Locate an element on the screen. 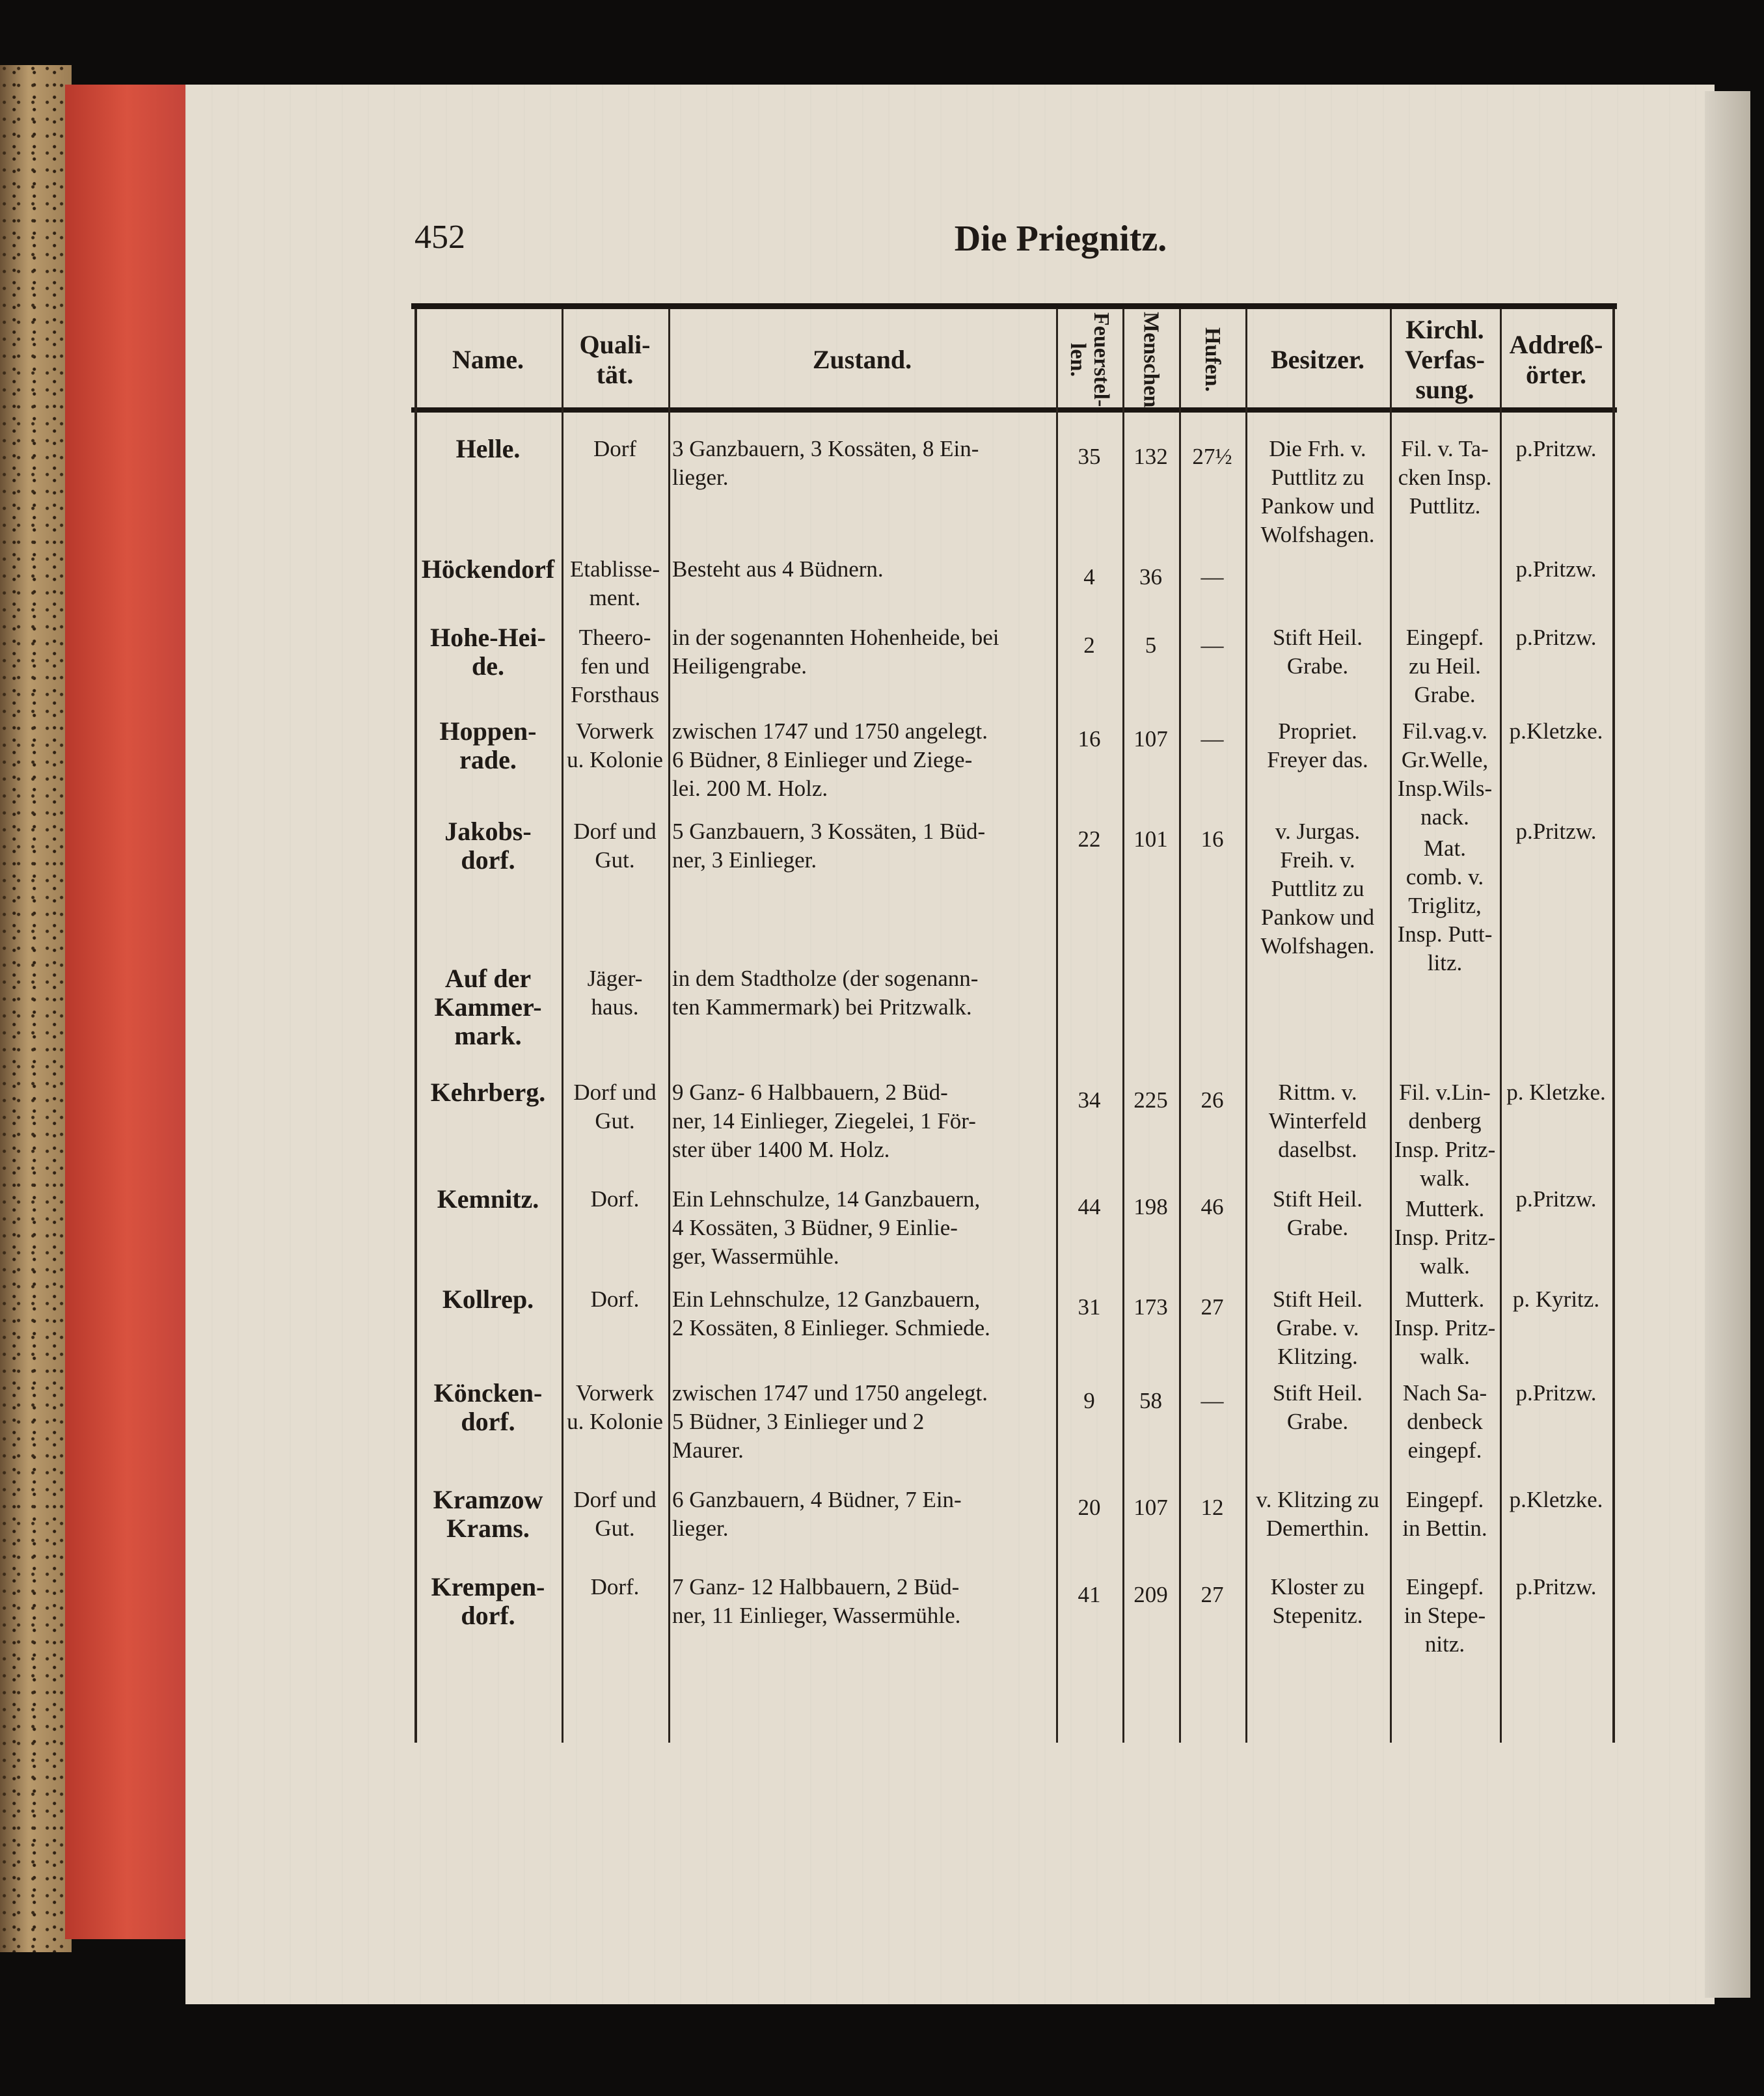 The width and height of the screenshot is (1764, 2096). cell-menschen: 58 is located at coordinates (1150, 1400).